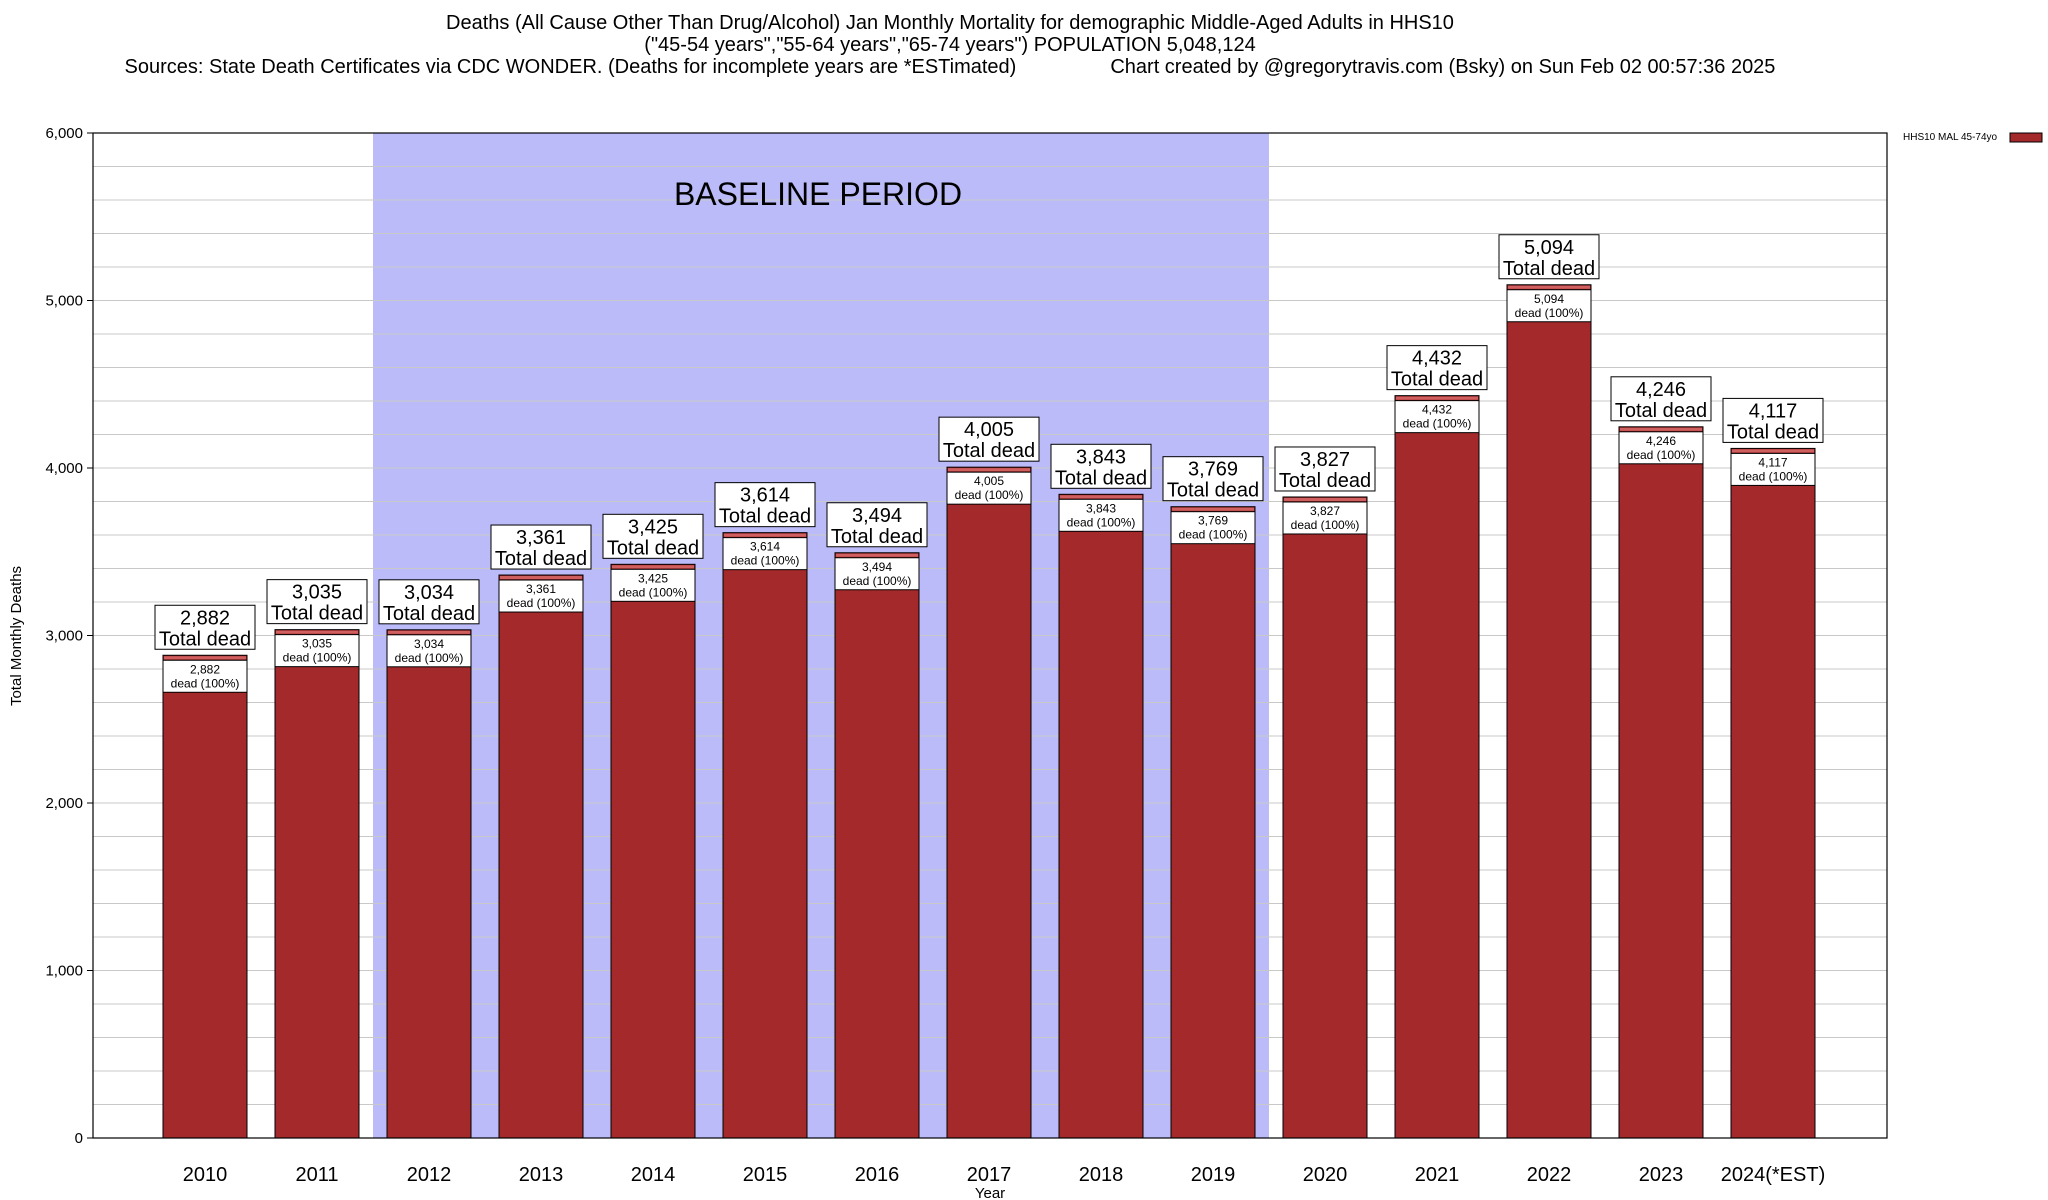 Image resolution: width=2048 pixels, height=1200 pixels. Describe the element at coordinates (877, 567) in the screenshot. I see `inner-label-value: 3,494` at that location.